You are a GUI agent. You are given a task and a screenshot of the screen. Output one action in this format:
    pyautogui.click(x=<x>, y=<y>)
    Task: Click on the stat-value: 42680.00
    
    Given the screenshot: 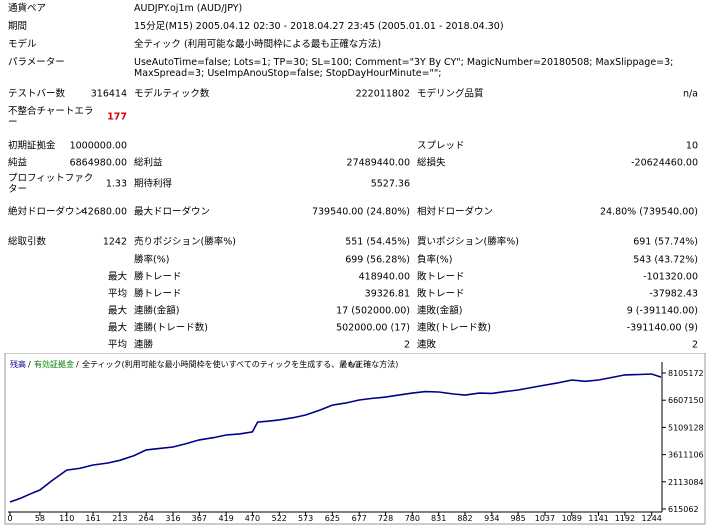 What is the action you would take?
    pyautogui.click(x=104, y=212)
    